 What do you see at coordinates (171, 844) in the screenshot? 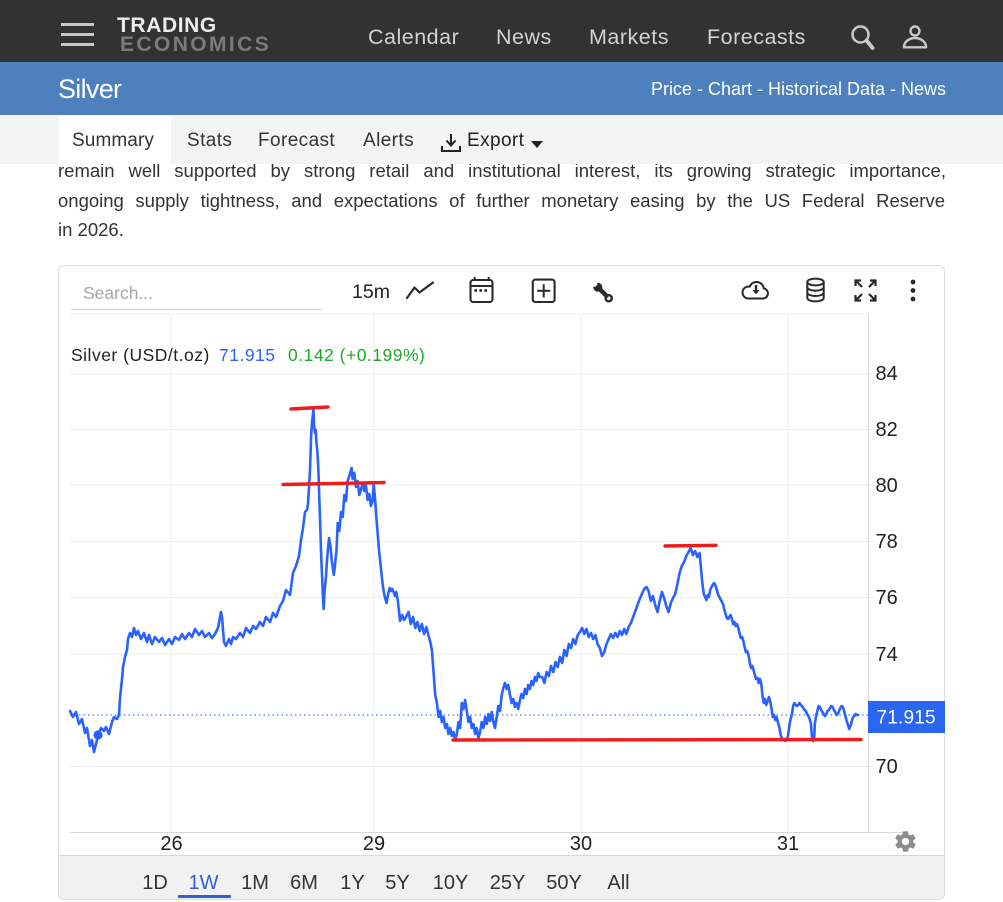
I see `svg-text: 26` at bounding box center [171, 844].